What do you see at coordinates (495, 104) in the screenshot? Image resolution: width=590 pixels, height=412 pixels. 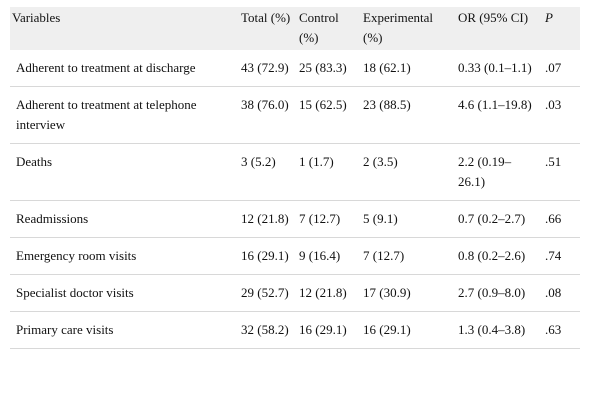 I see `cell-or: 4.6 (1.1–19.8)` at bounding box center [495, 104].